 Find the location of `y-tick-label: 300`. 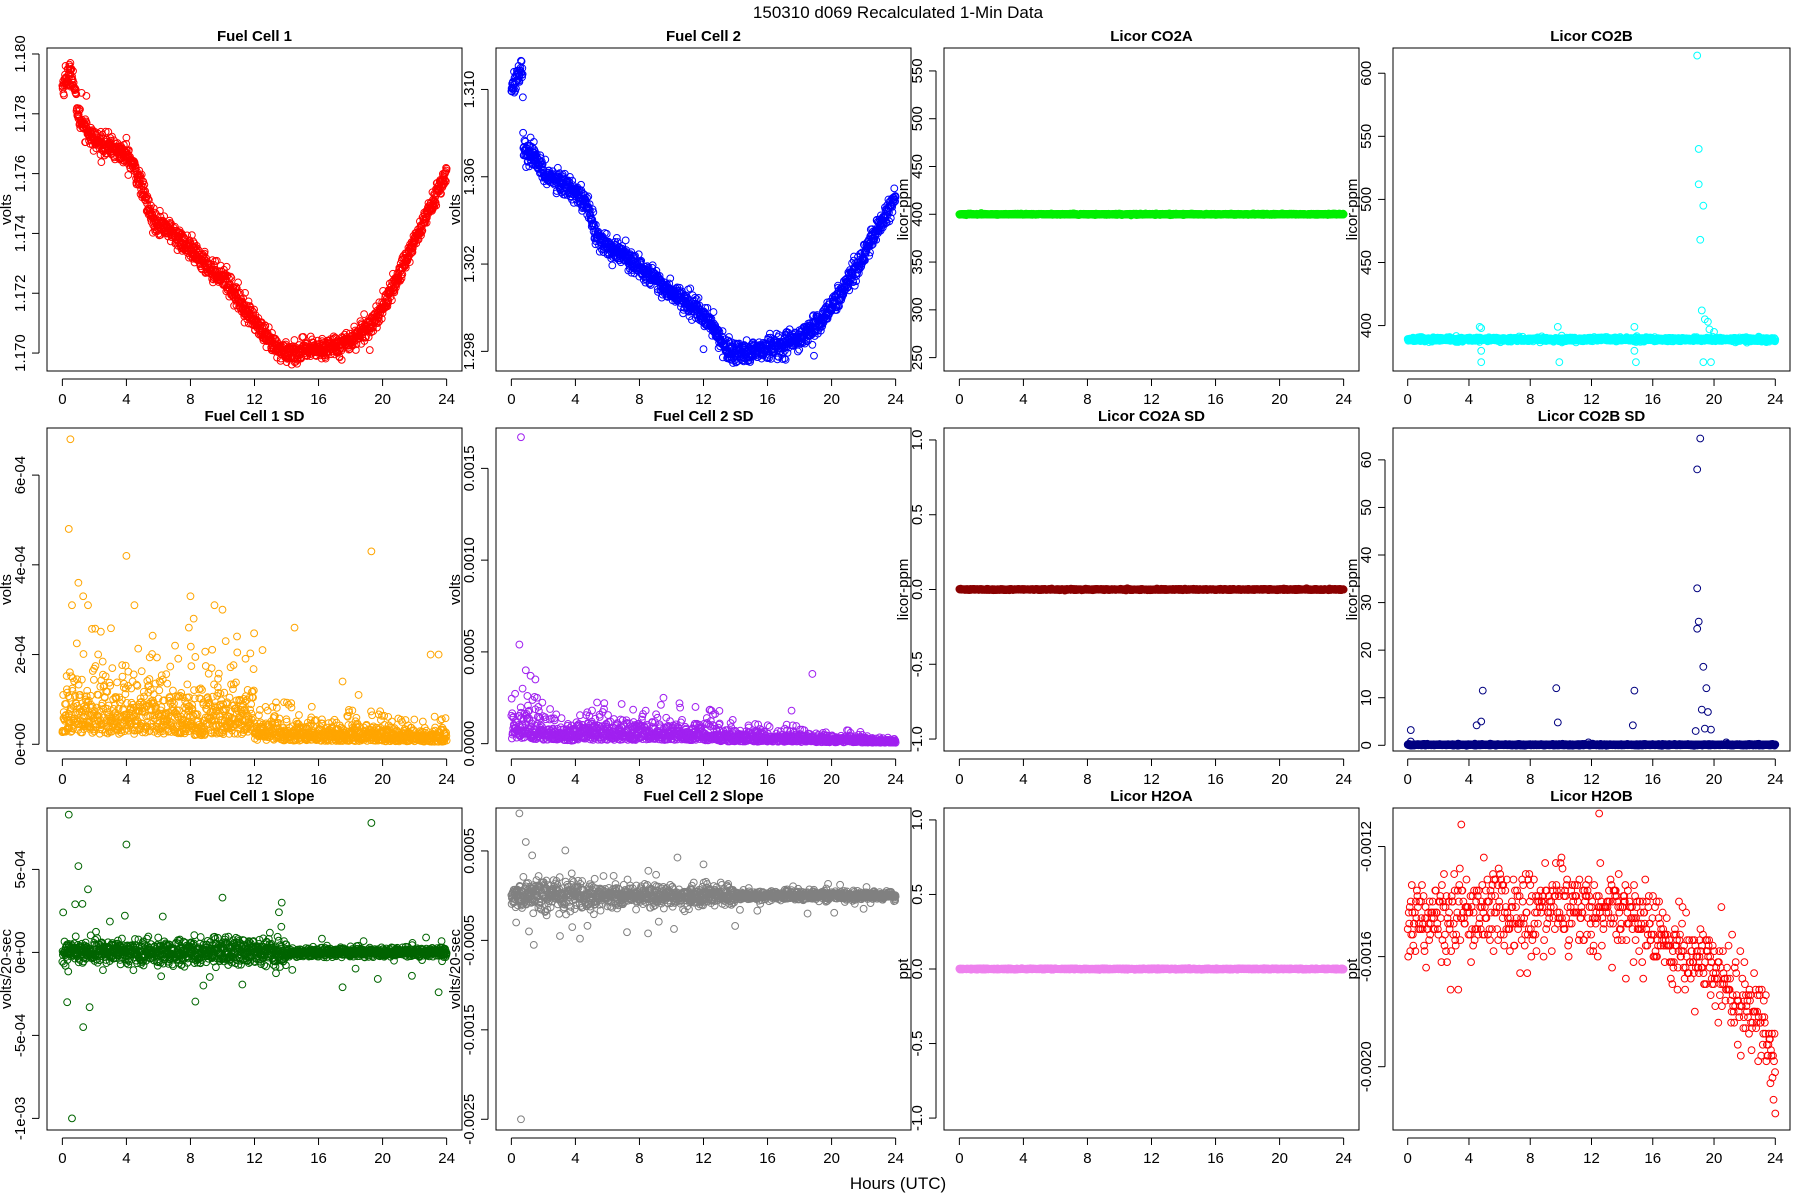

y-tick-label: 300 is located at coordinates (917, 309).